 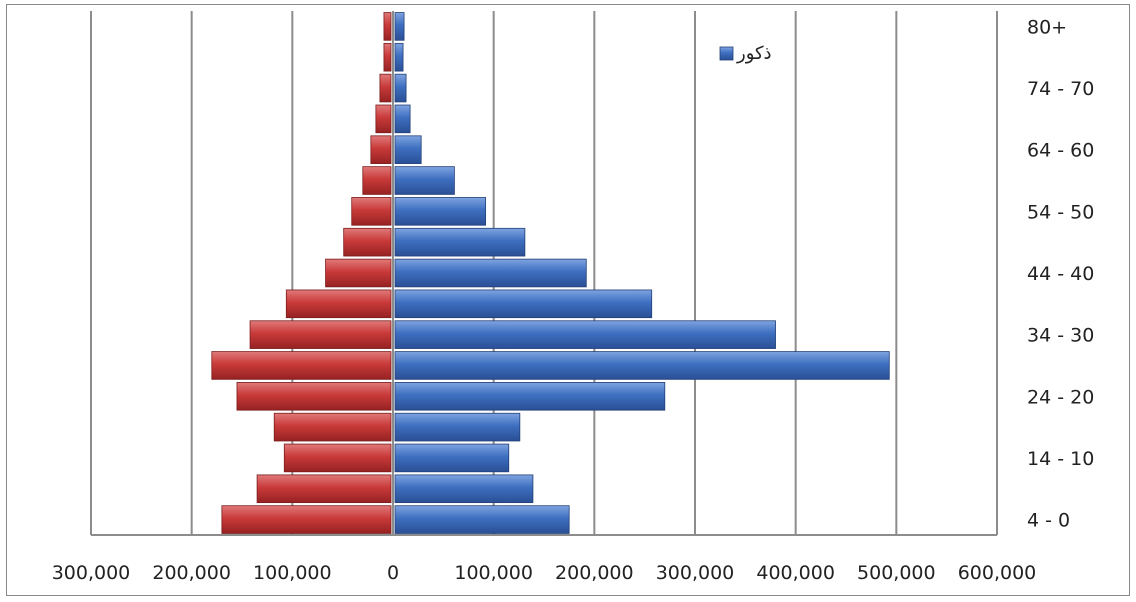 I want to click on y-tick-label: 80+, so click(x=1047, y=27).